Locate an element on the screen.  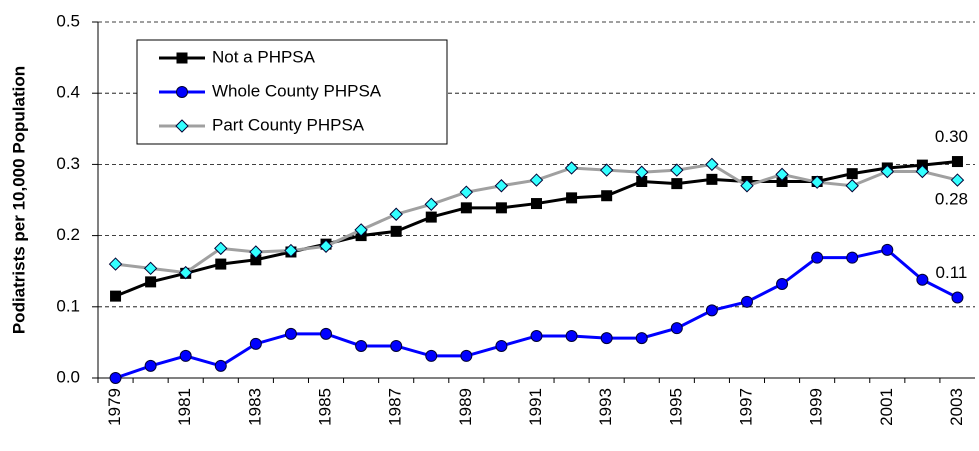
data-label: 0.28 is located at coordinates (951, 199).